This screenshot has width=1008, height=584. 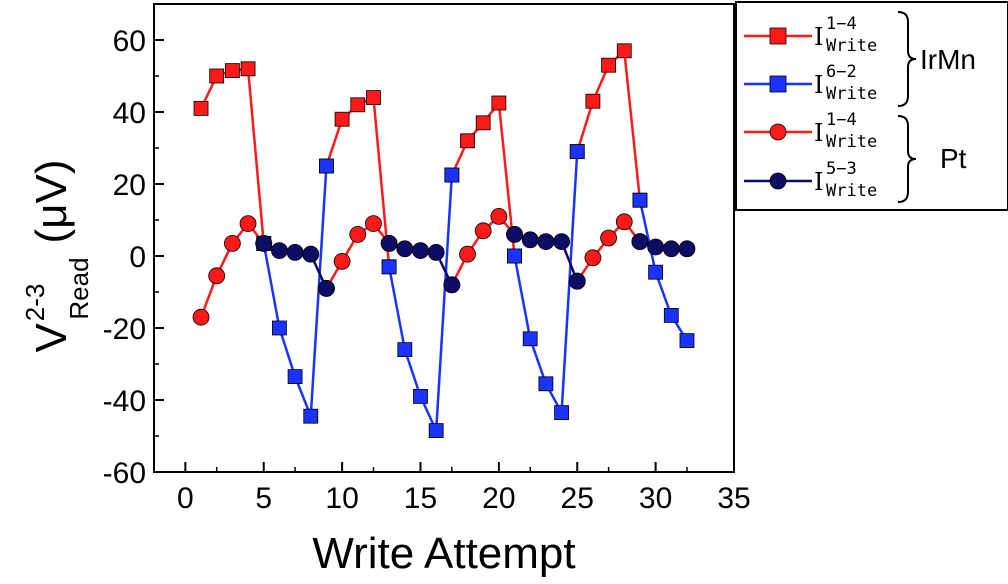 I want to click on y-tick-label: -20, so click(x=124, y=329).